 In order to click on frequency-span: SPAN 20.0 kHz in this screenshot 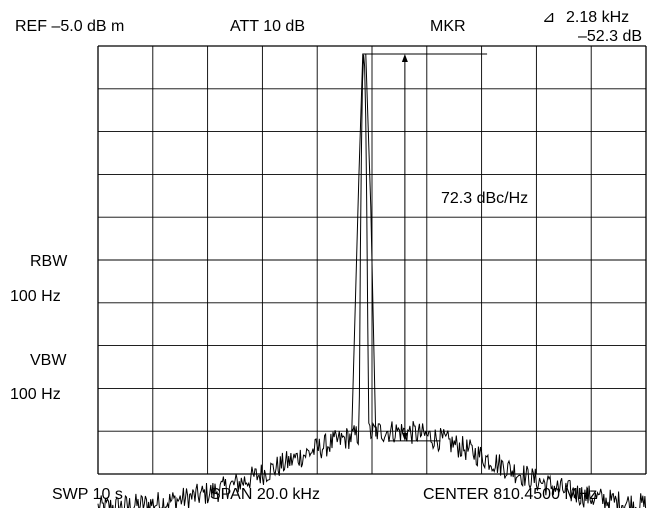, I will do `click(265, 494)`.